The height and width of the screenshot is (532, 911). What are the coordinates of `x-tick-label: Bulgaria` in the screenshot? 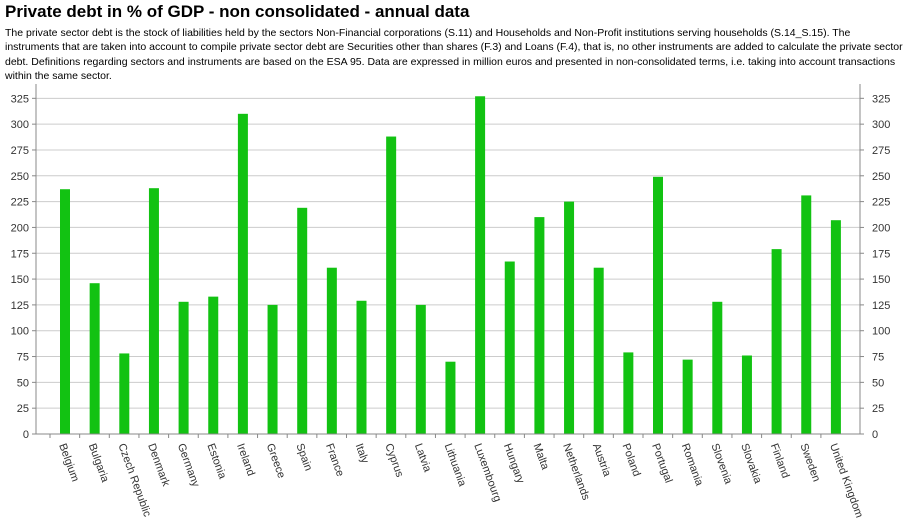 It's located at (98, 463).